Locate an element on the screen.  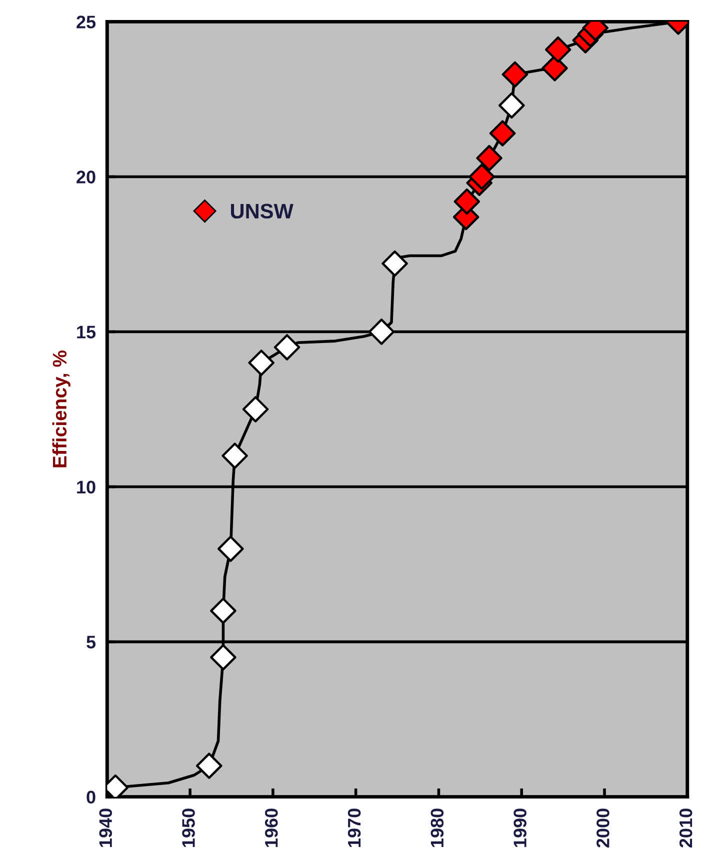
x-tick-label: 1950 is located at coordinates (188, 827).